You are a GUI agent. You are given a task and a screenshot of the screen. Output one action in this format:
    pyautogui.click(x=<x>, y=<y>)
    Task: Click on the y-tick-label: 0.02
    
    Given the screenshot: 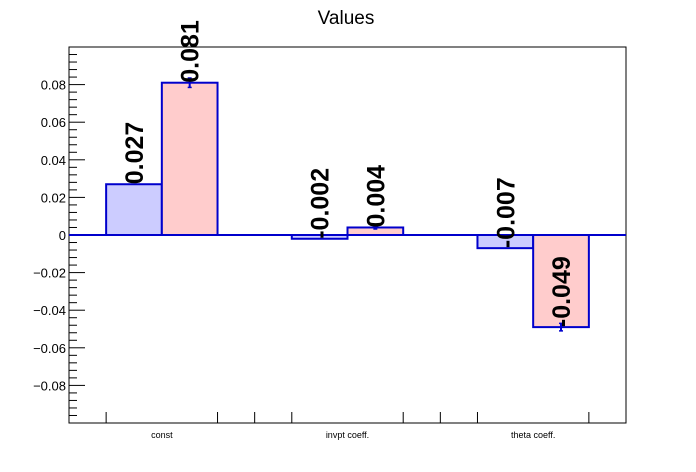 What is the action you would take?
    pyautogui.click(x=53, y=197)
    